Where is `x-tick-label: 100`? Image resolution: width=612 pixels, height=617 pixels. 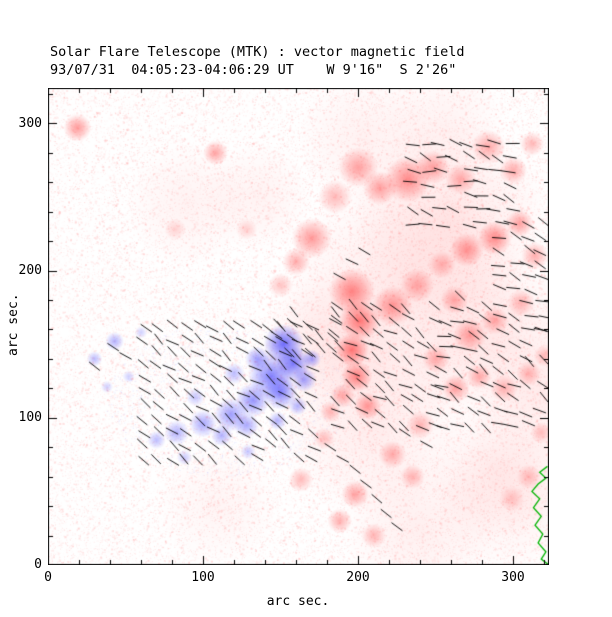 x-tick-label: 100 is located at coordinates (203, 577).